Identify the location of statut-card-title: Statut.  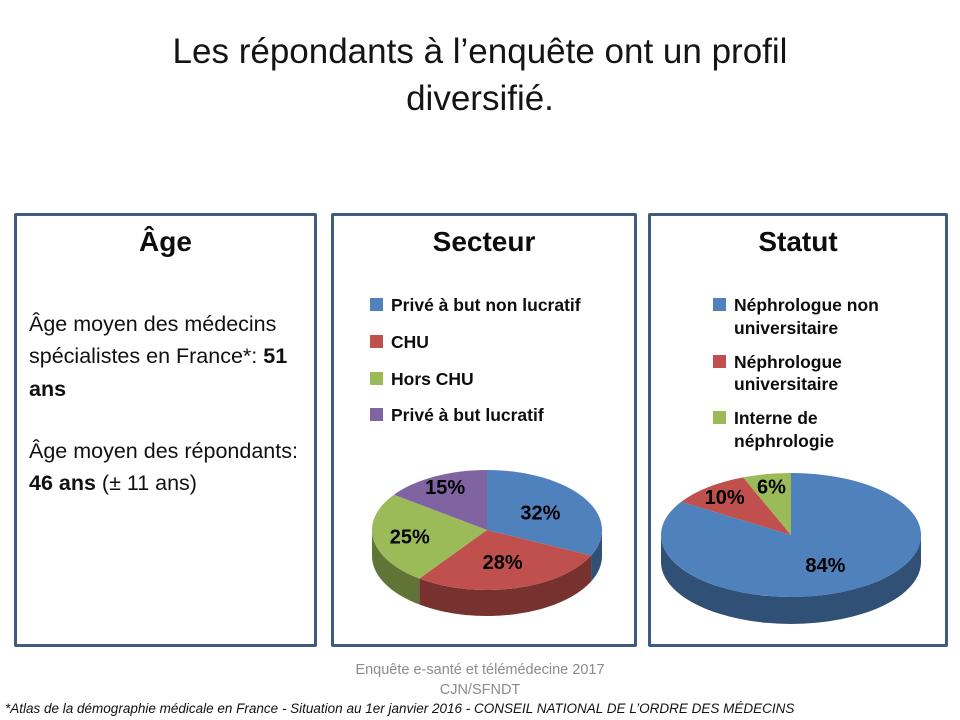
(798, 241).